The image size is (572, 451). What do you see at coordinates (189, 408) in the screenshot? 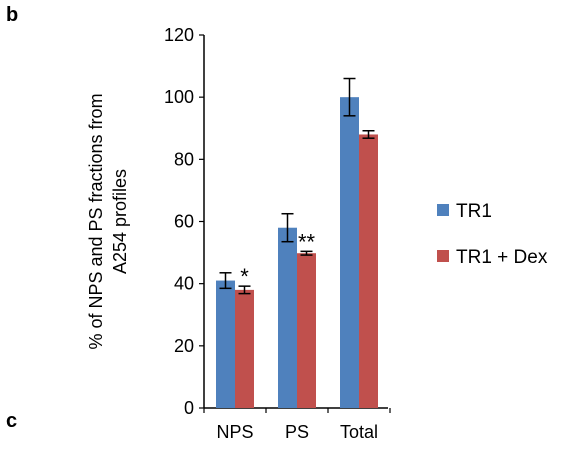
I see `y-tick-label: 0` at bounding box center [189, 408].